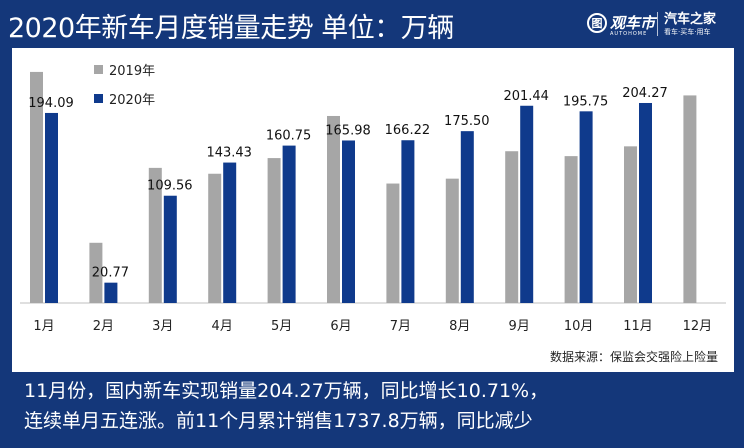 This screenshot has height=448, width=744. Describe the element at coordinates (400, 326) in the screenshot. I see `x-tick-label-7月: 7月` at that location.